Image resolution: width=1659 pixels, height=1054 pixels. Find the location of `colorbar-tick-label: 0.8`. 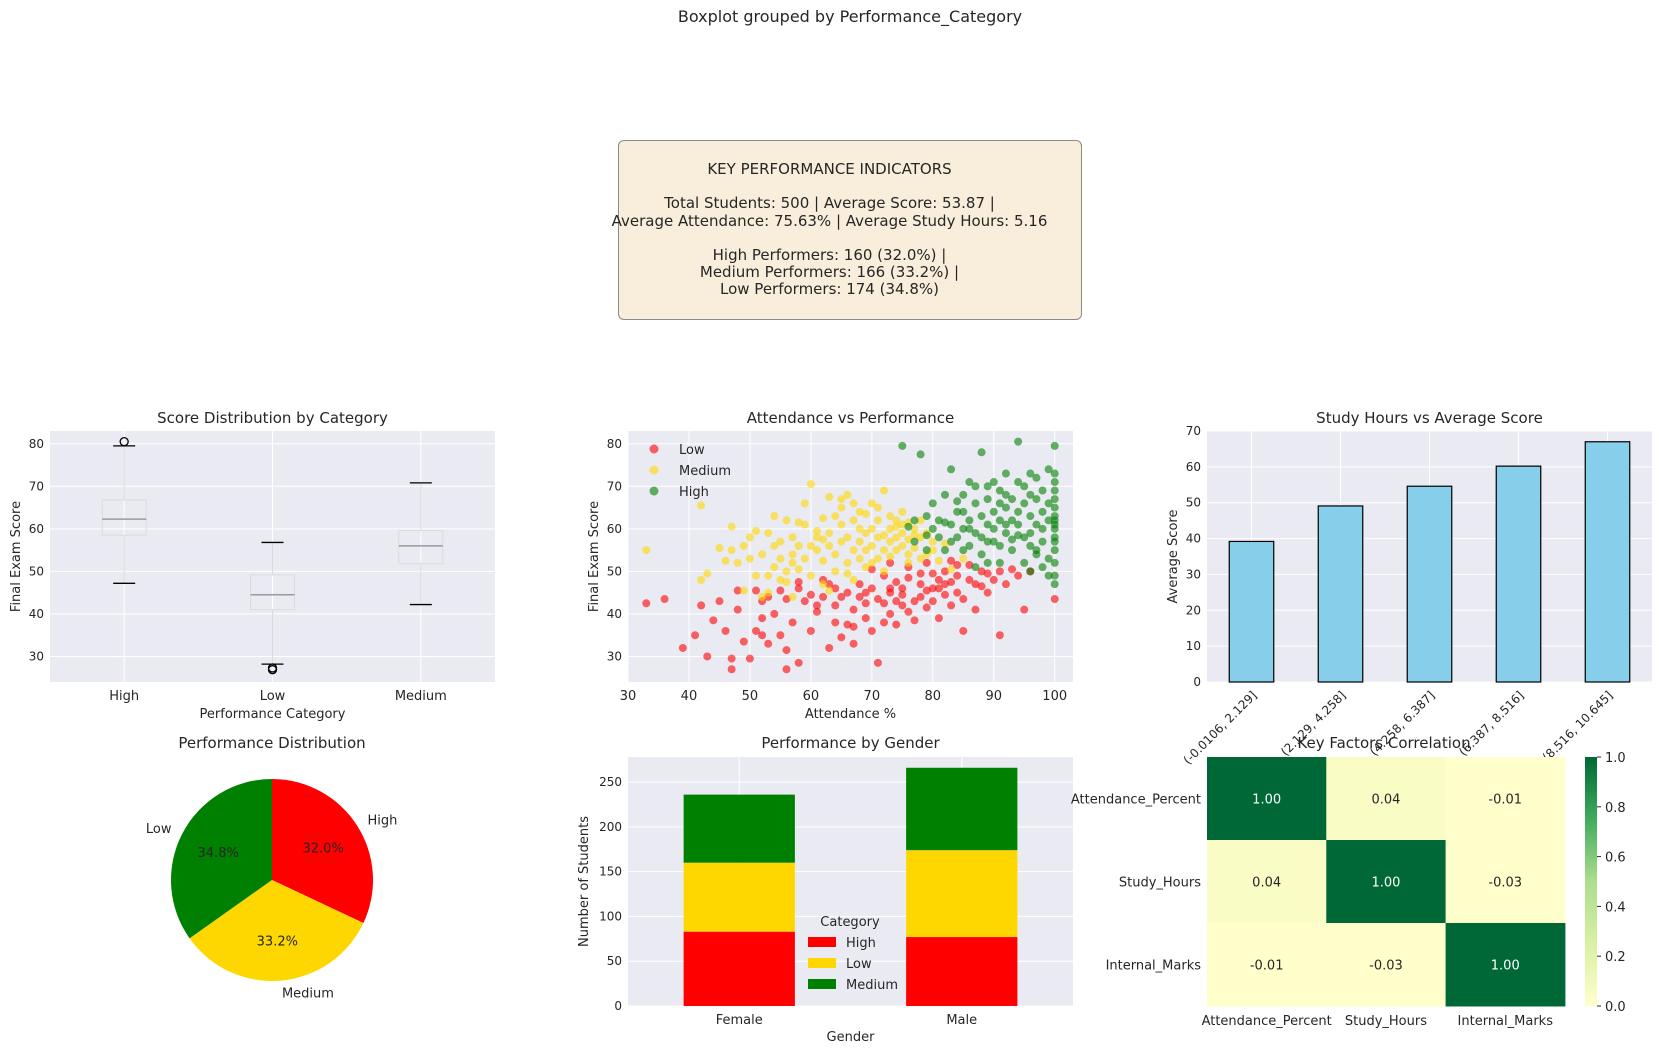

colorbar-tick-label: 0.8 is located at coordinates (1615, 808).